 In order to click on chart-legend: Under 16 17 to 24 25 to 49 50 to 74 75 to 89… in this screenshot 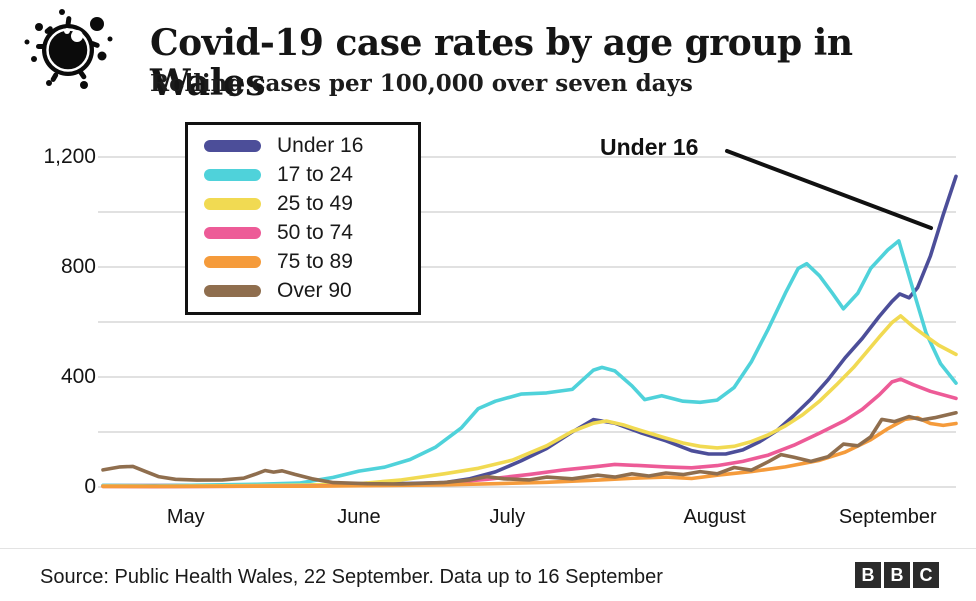, I will do `click(303, 218)`.